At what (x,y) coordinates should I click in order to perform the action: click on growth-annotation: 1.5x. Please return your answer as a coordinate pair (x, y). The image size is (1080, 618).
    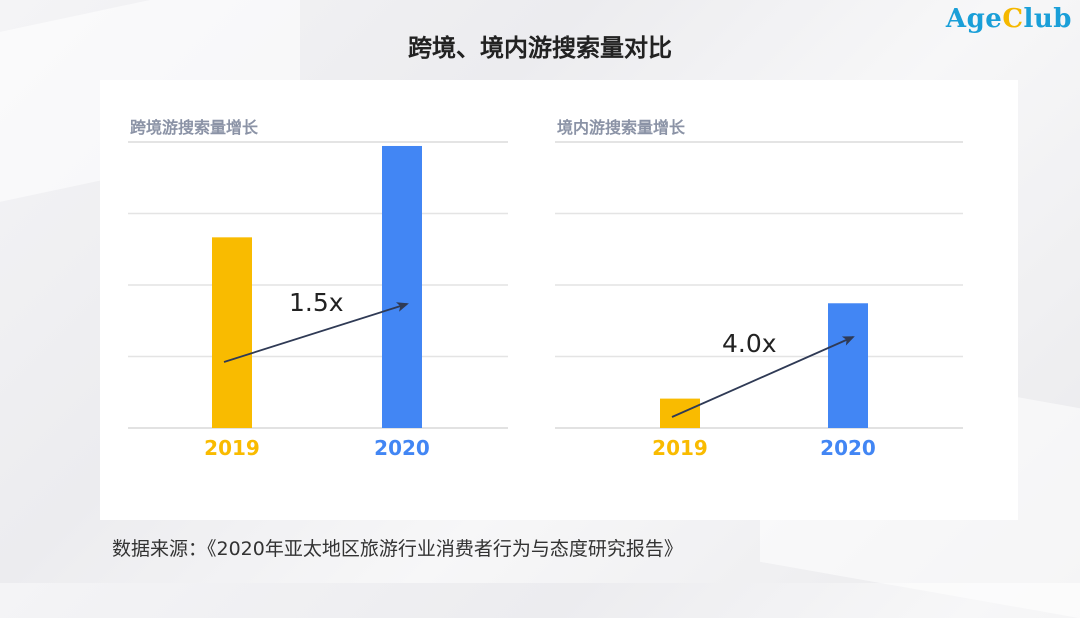
    Looking at the image, I should click on (316, 302).